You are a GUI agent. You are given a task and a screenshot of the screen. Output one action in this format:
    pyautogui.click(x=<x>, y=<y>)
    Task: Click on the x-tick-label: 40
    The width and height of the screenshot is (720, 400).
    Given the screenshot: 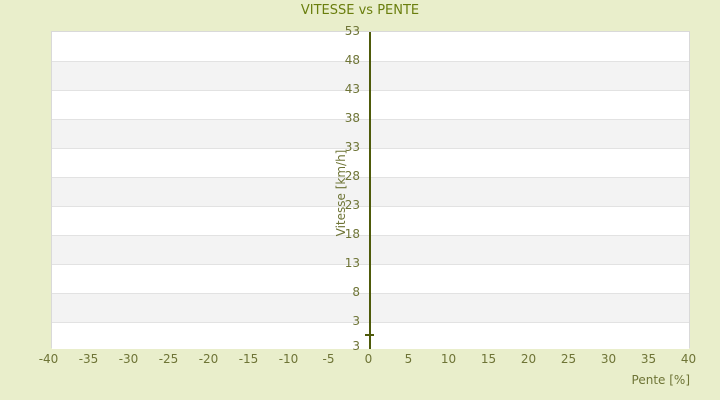 What is the action you would take?
    pyautogui.click(x=688, y=359)
    